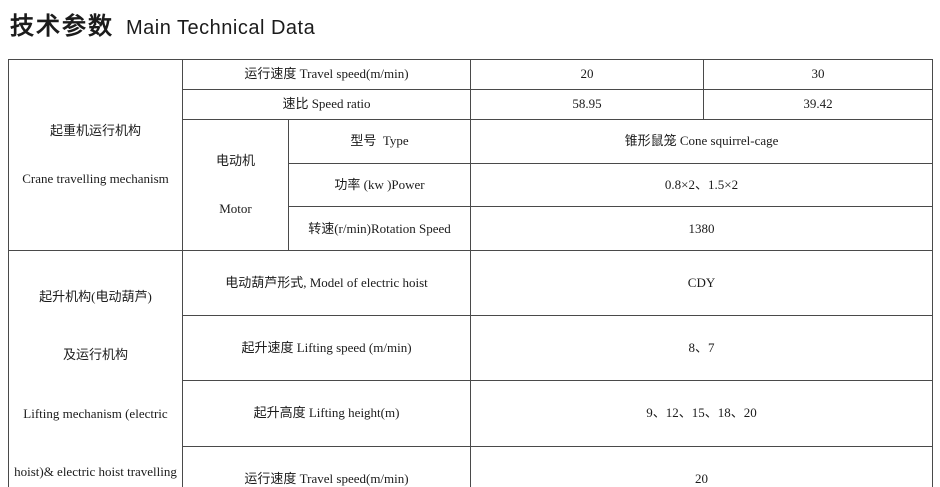 The image size is (940, 487). What do you see at coordinates (62, 26) in the screenshot?
I see `page-title-zh: 技术参数` at bounding box center [62, 26].